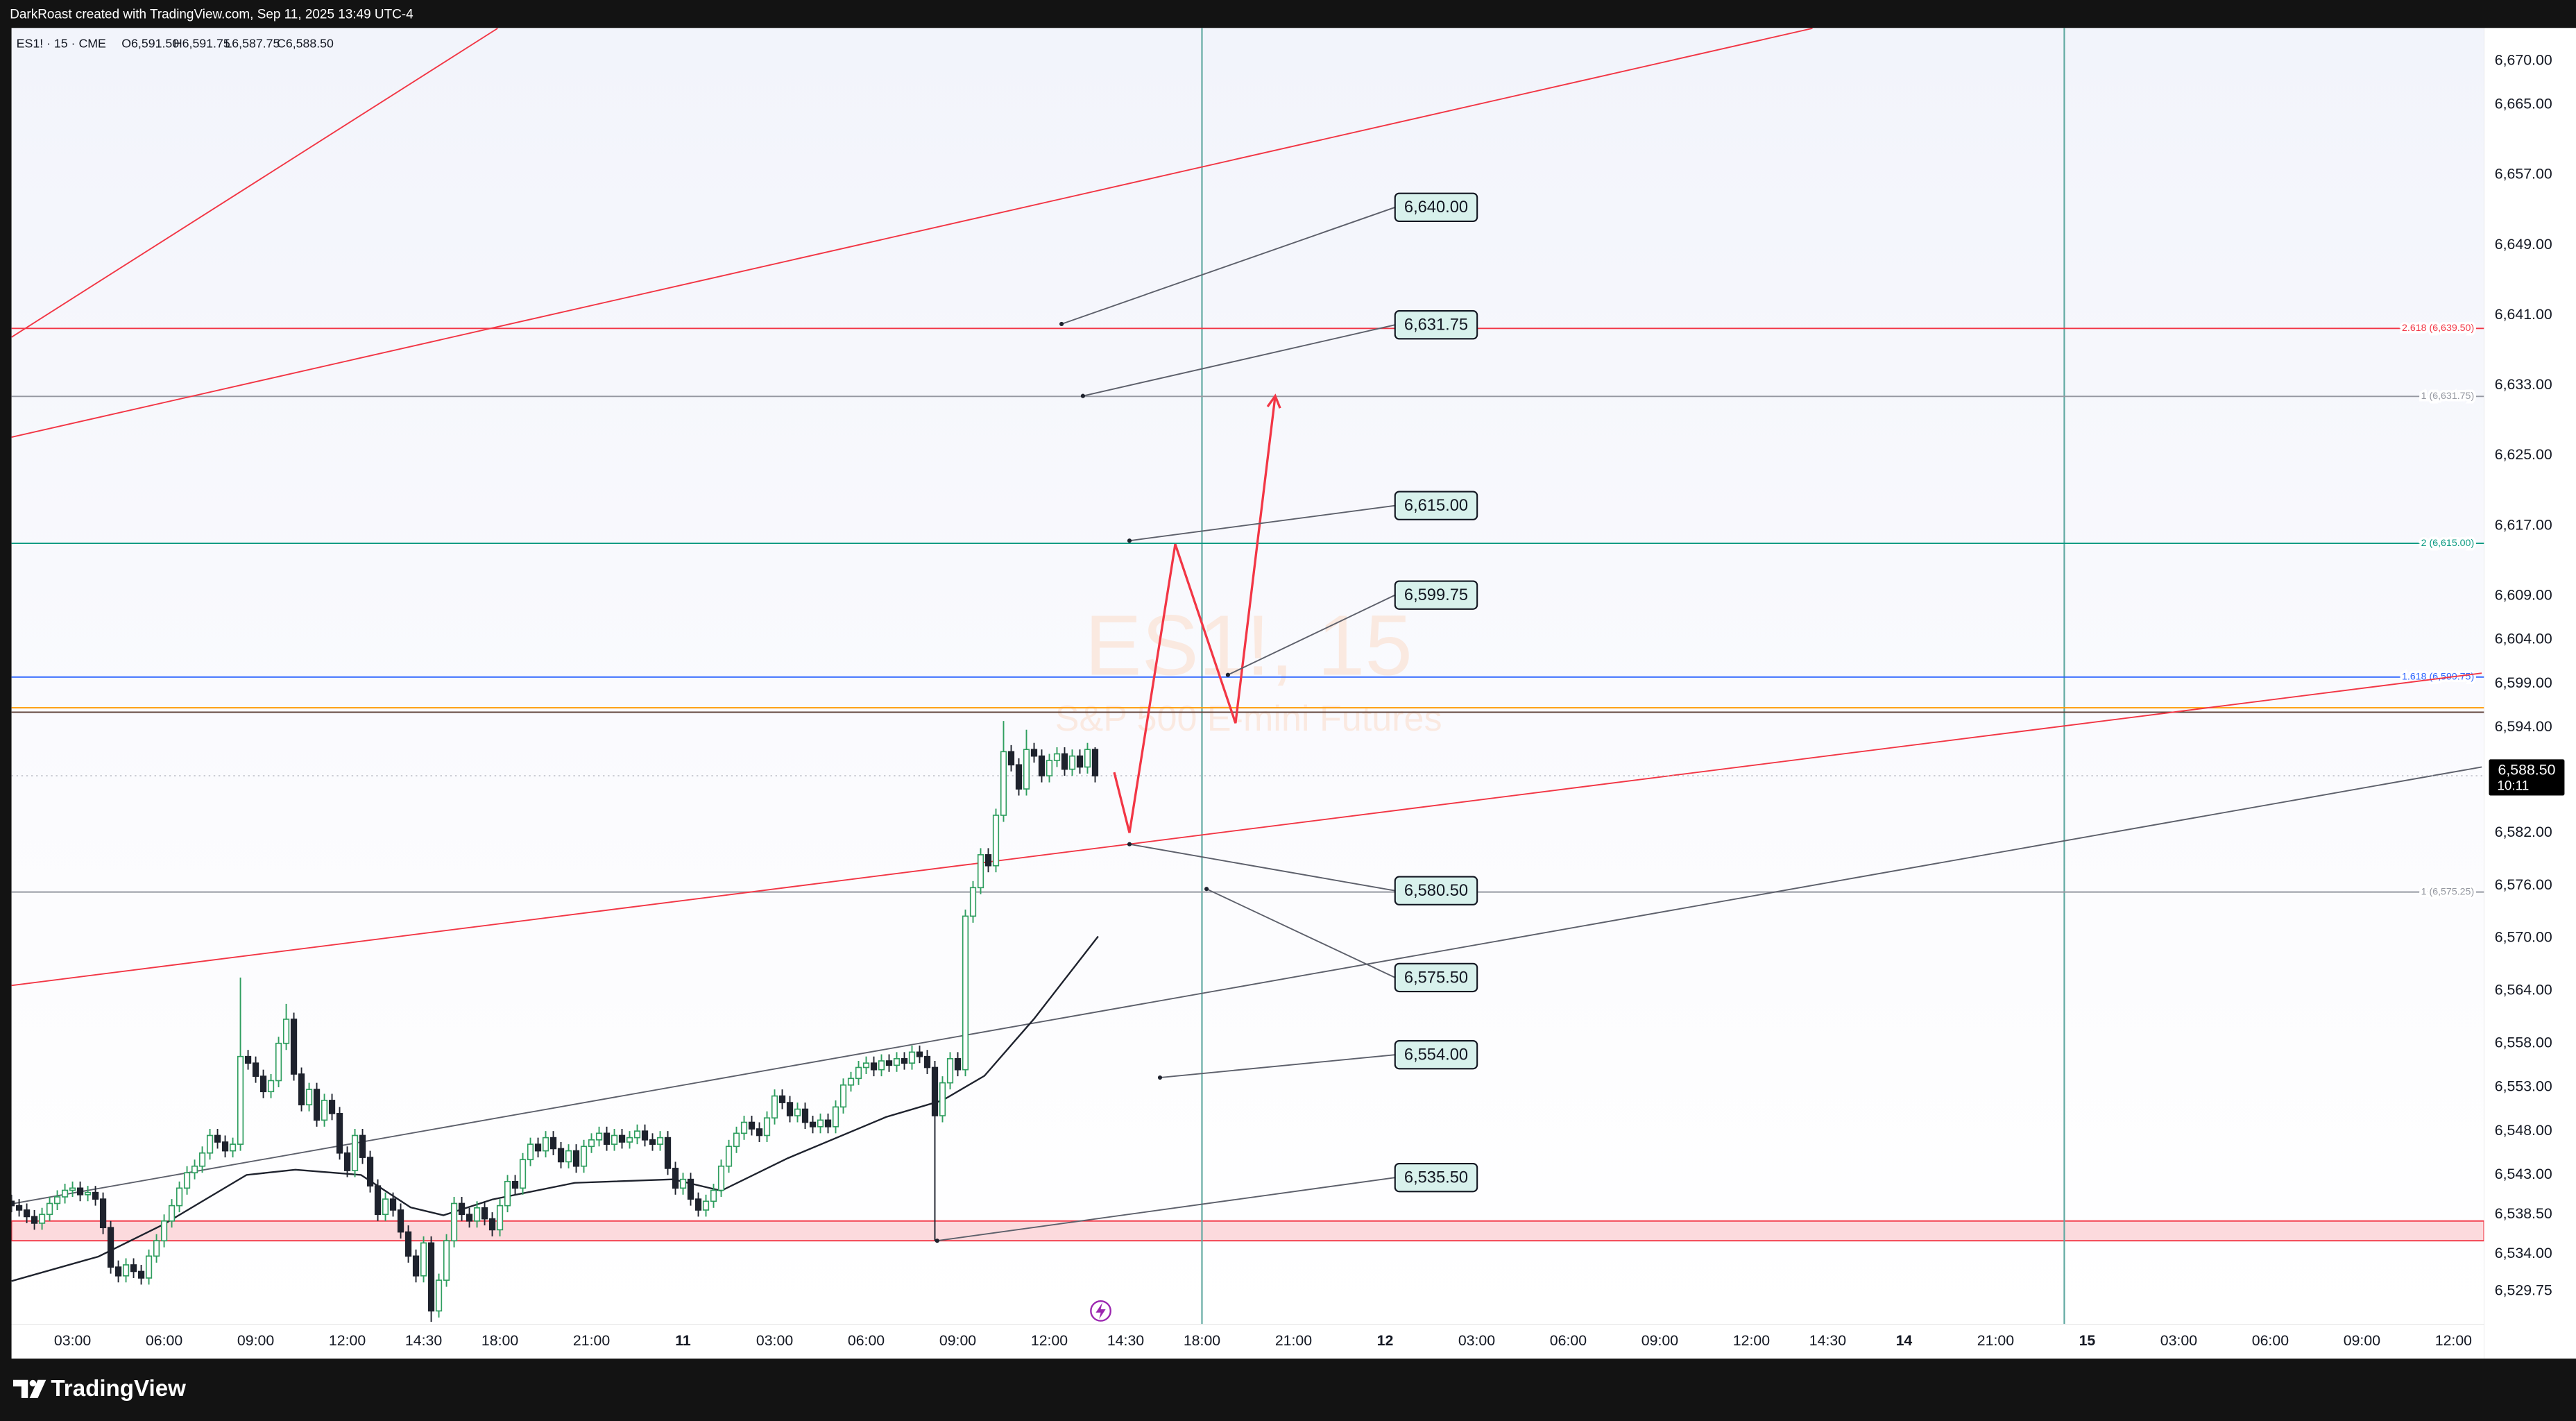 The image size is (2576, 1421). Describe the element at coordinates (2523, 59) in the screenshot. I see `y-tick-label: 6,670.00` at that location.